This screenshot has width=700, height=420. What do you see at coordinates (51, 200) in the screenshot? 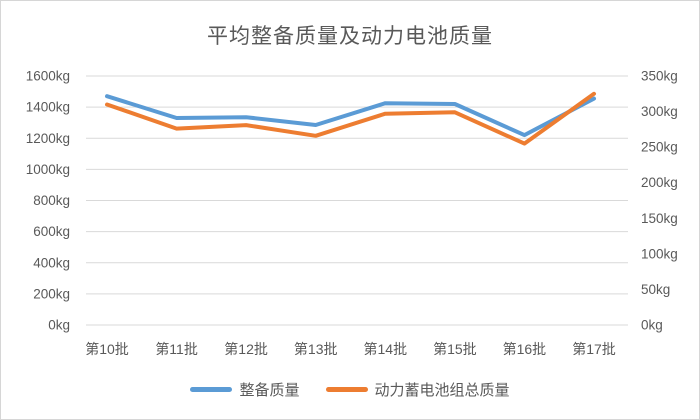
I see `left-axis-tick-label: 800kg` at bounding box center [51, 200].